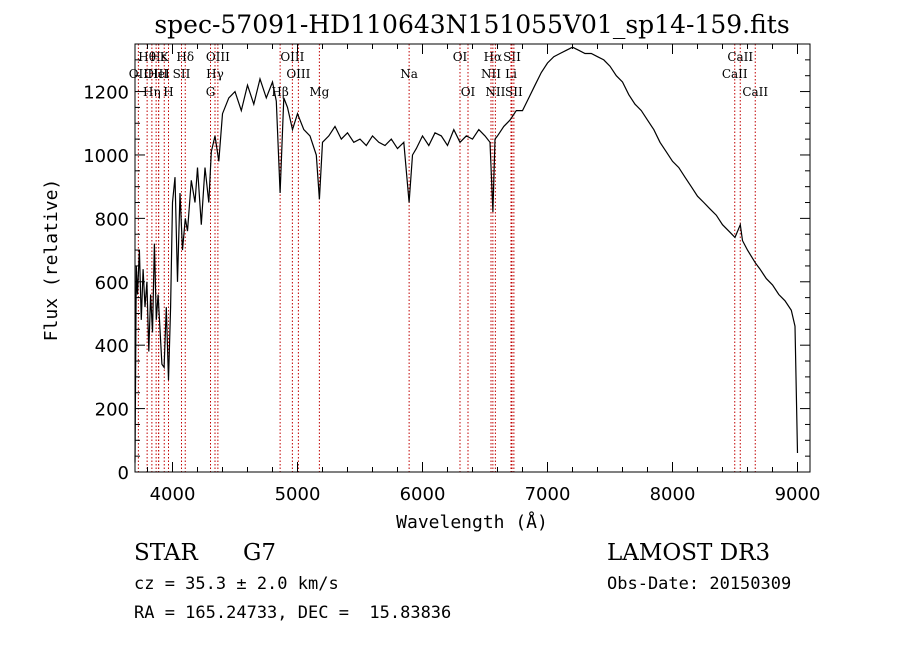 The height and width of the screenshot is (649, 900). I want to click on x-axis-label: Wavelength (Å), so click(472, 522).